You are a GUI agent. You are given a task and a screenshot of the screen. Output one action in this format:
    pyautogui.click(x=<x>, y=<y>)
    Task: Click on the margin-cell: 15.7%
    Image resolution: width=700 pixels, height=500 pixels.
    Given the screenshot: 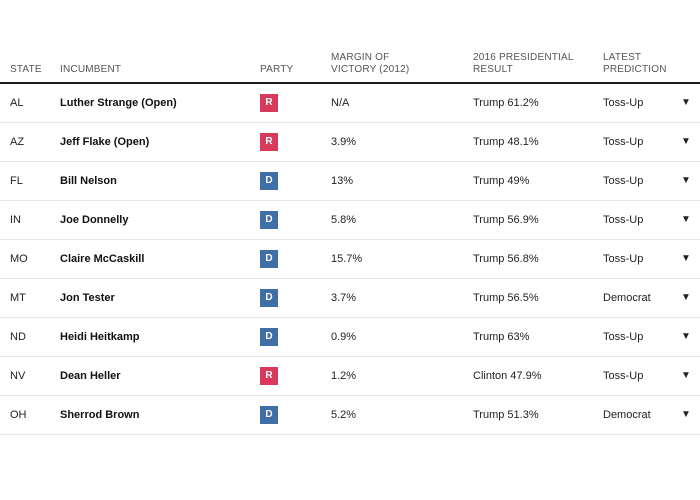 What is the action you would take?
    pyautogui.click(x=347, y=259)
    